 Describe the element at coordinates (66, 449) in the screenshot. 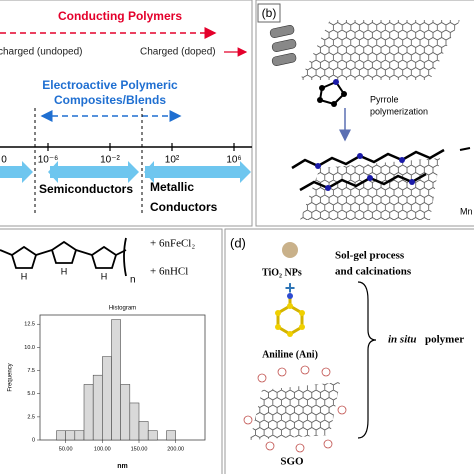

I see `x-tick-label: 50.00` at that location.